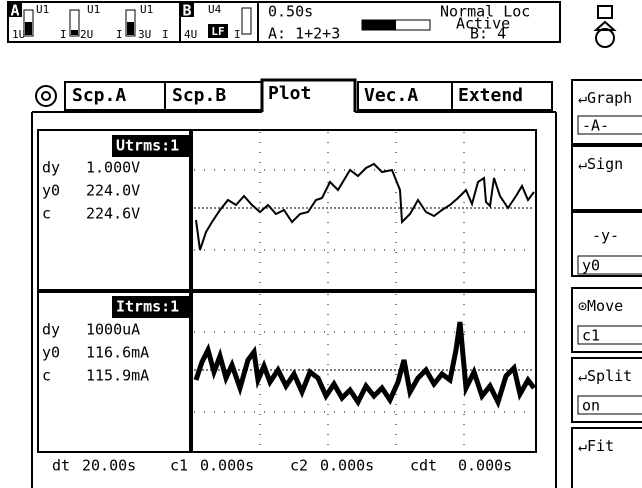  I want to click on row-value: 1.000V, so click(113, 168).